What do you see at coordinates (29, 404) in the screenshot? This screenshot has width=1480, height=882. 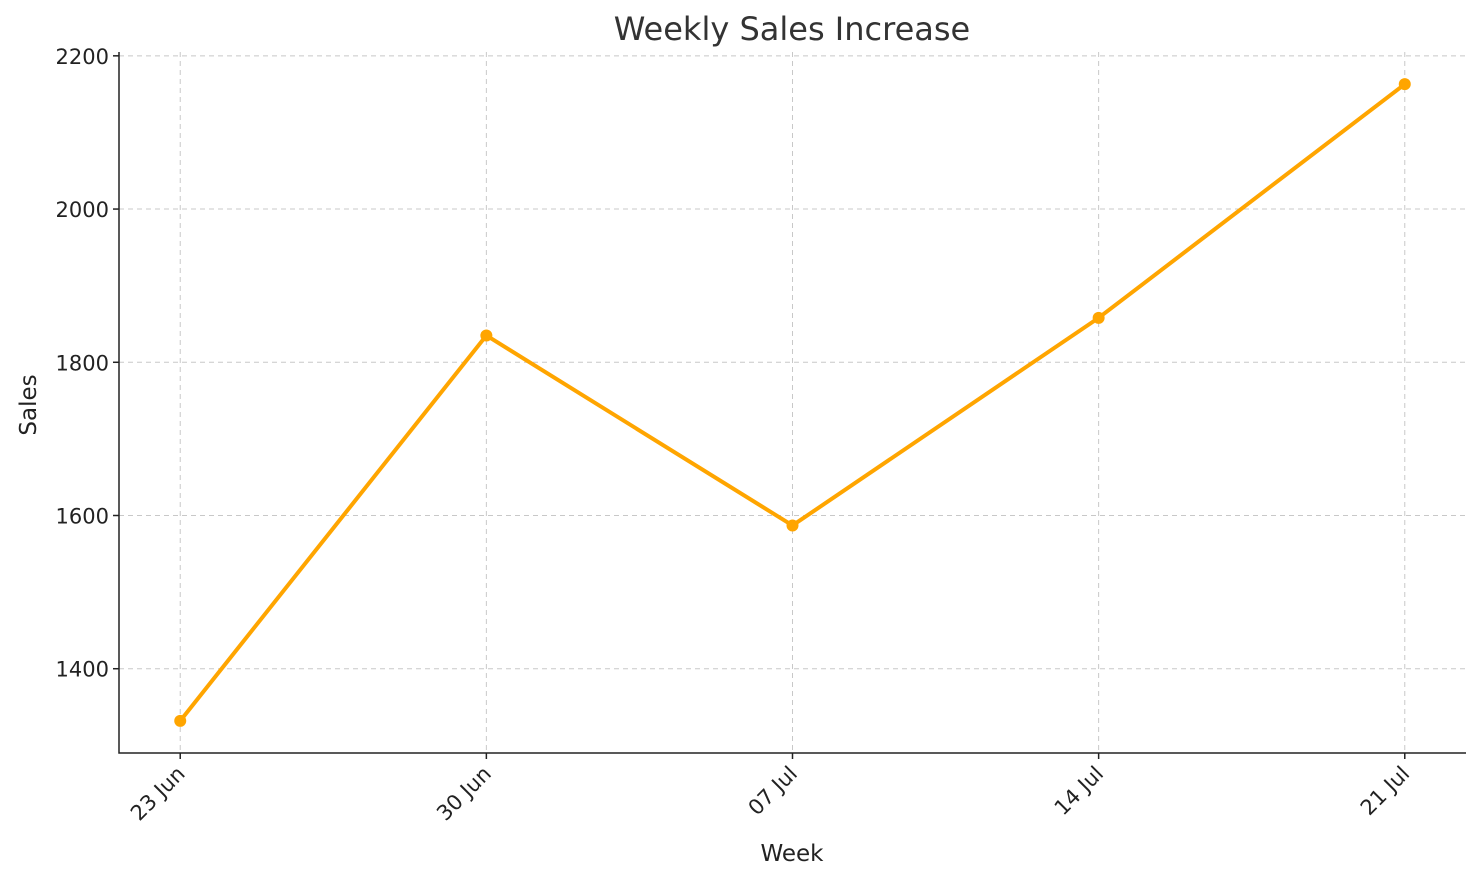 I see `y-axis-label: Sales` at bounding box center [29, 404].